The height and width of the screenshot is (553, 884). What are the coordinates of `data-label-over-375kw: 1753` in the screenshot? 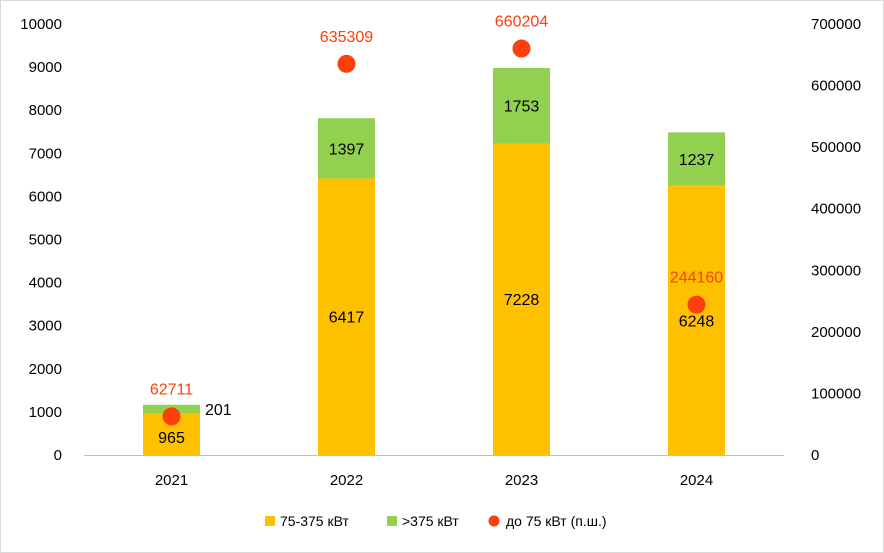 It's located at (522, 107).